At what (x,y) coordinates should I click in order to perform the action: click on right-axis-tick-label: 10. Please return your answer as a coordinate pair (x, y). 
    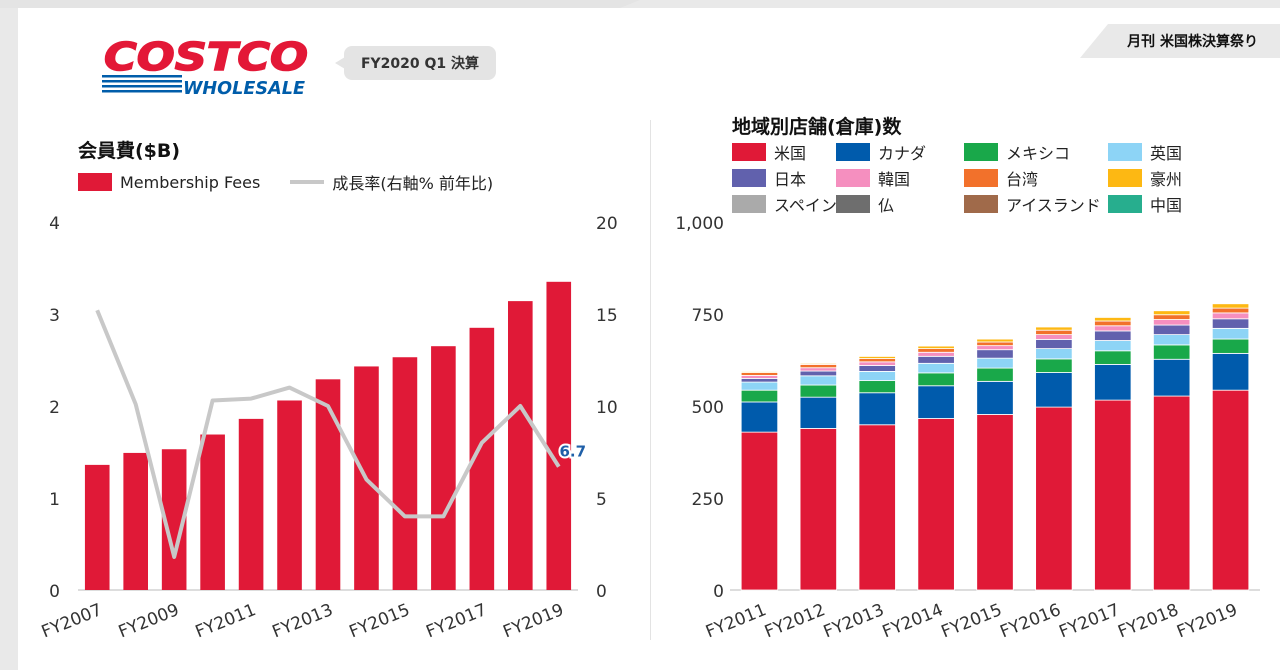
    Looking at the image, I should click on (607, 408).